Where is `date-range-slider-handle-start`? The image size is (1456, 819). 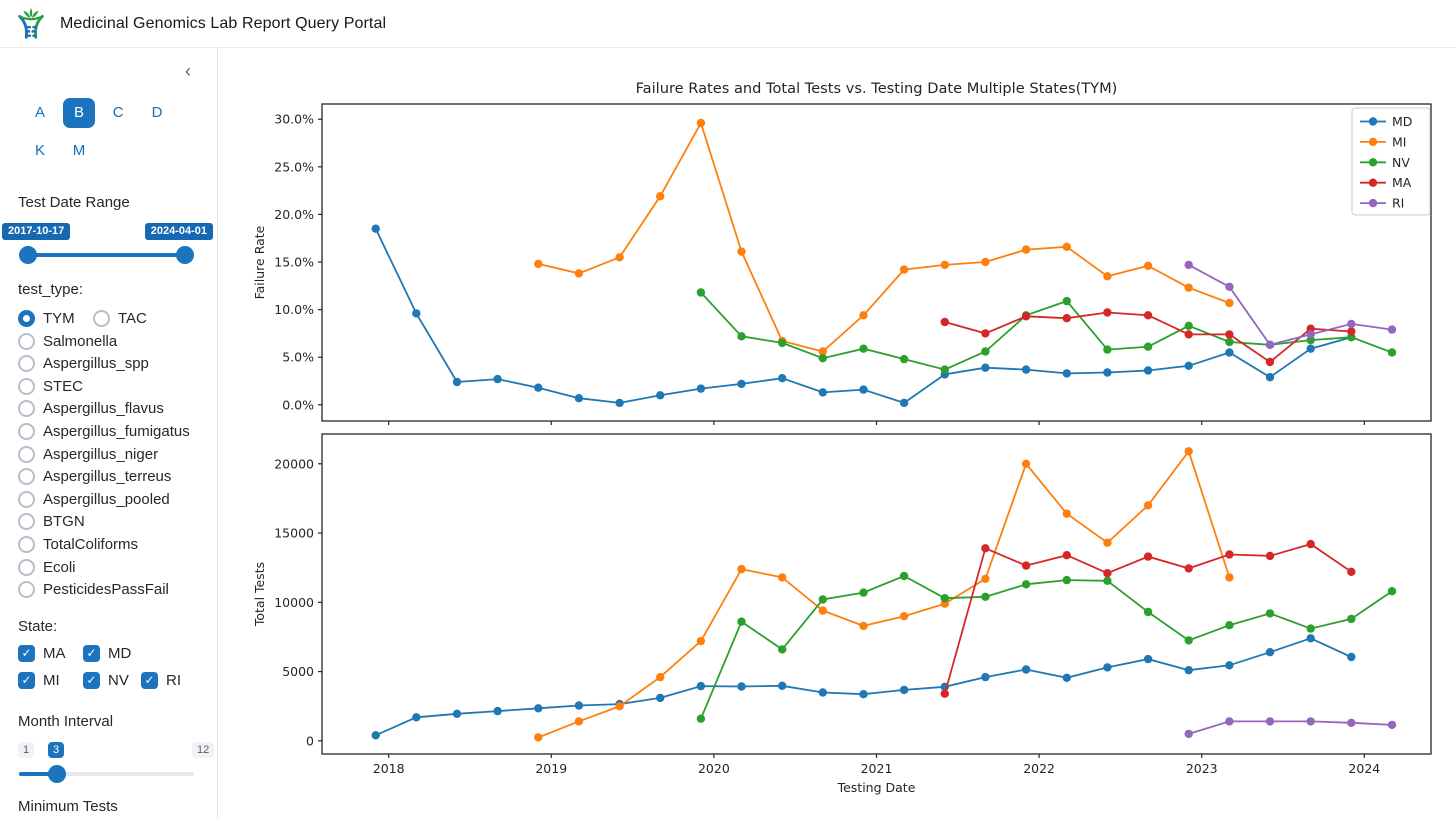 date-range-slider-handle-start is located at coordinates (28, 255).